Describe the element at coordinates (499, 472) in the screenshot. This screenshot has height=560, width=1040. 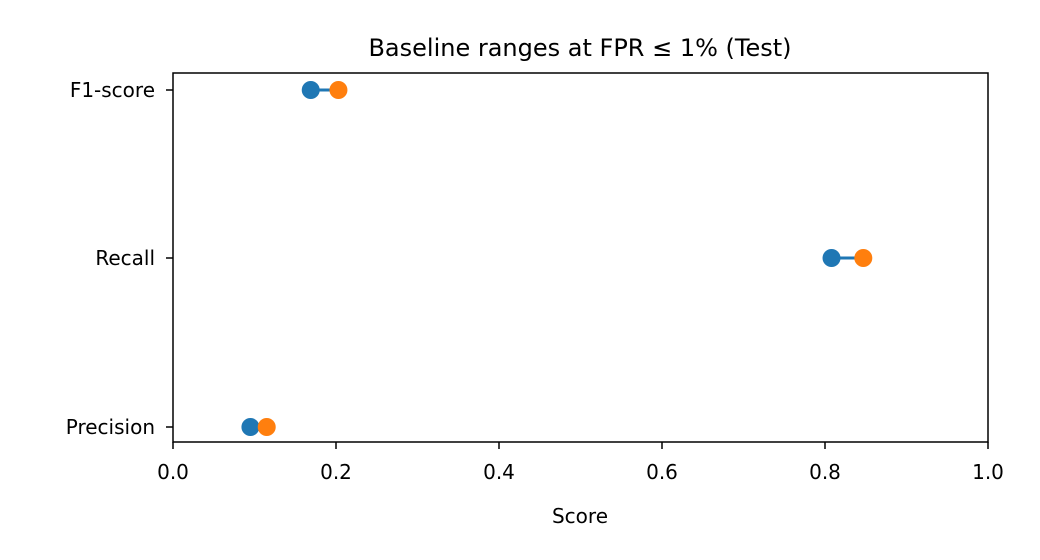
I see `x-tick-label: 0.4` at that location.